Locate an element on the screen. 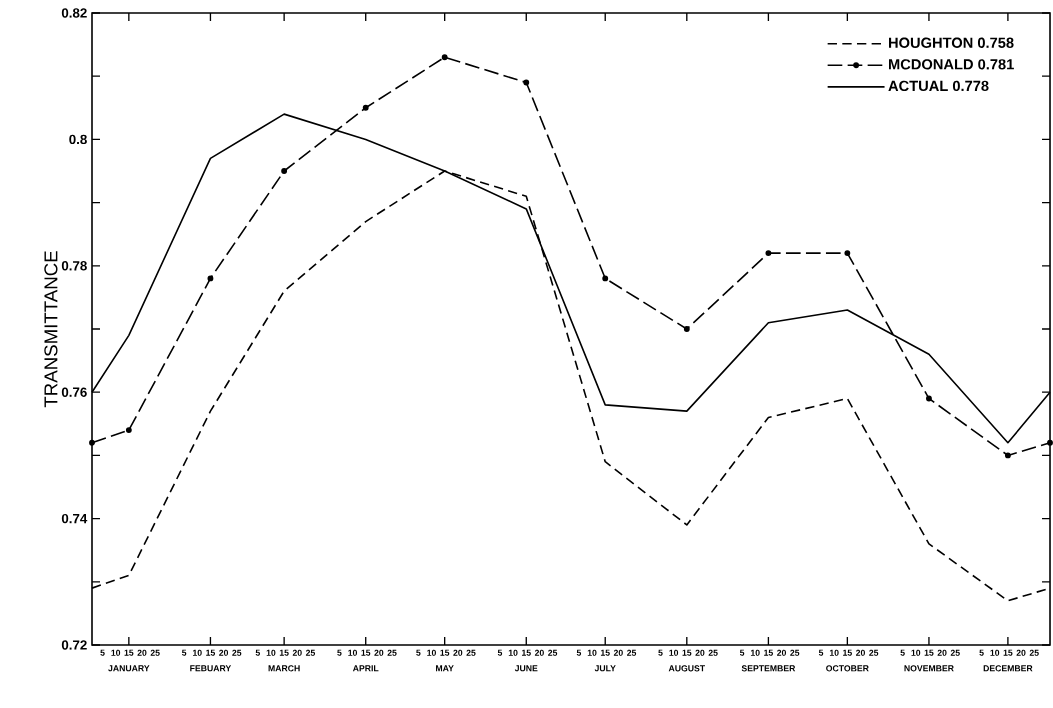  legend-label: HOUGHTON 0.758 is located at coordinates (951, 42).